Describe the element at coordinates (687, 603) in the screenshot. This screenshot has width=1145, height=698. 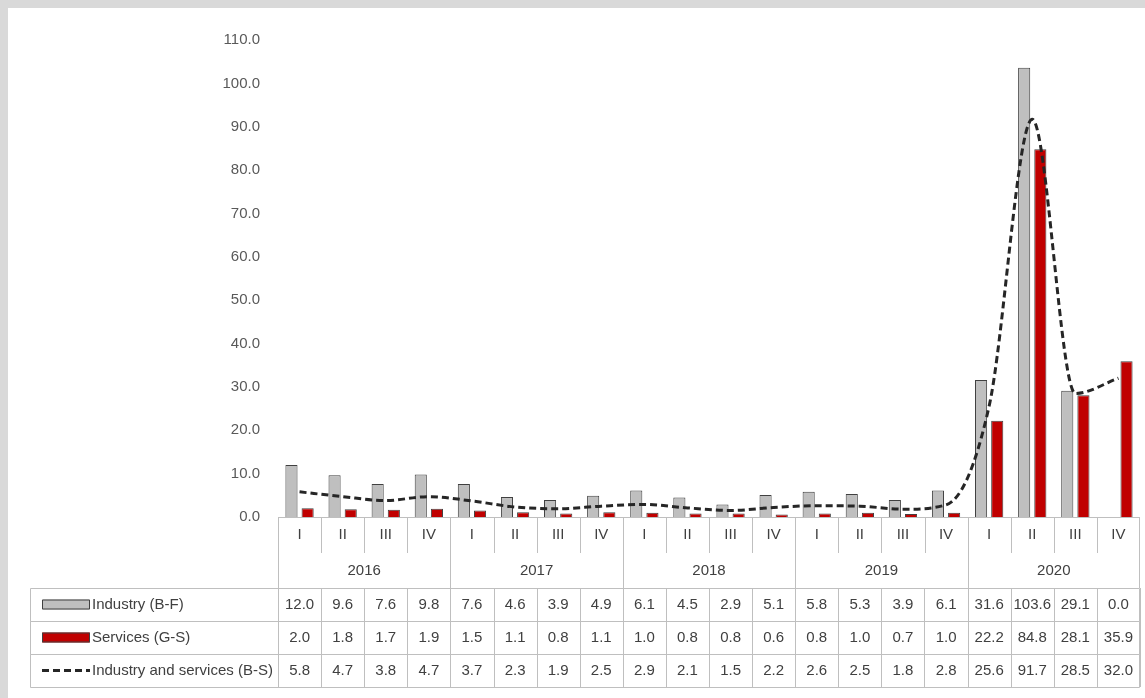
I see `data-label: 4.5` at that location.